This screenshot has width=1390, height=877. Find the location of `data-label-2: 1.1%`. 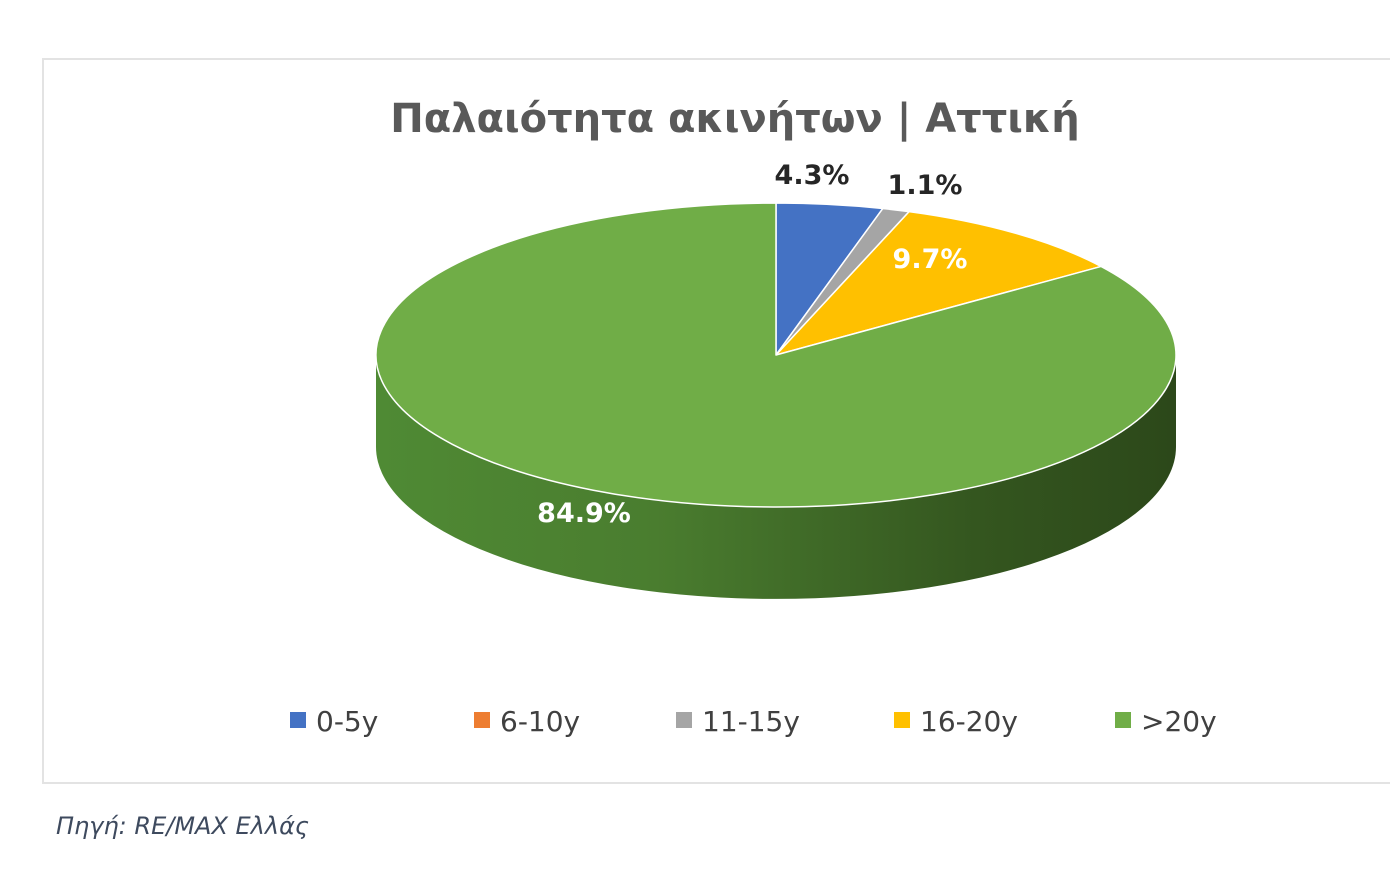

data-label-2: 1.1% is located at coordinates (925, 185).